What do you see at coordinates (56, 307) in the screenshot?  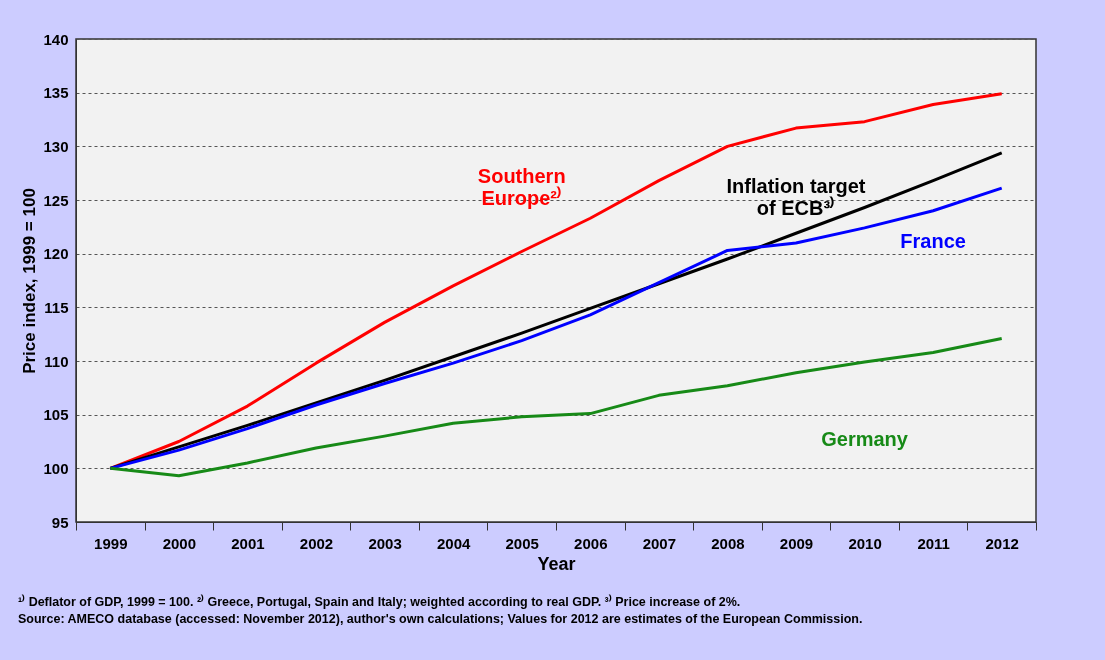 I see `y-tick-label: 115` at bounding box center [56, 307].